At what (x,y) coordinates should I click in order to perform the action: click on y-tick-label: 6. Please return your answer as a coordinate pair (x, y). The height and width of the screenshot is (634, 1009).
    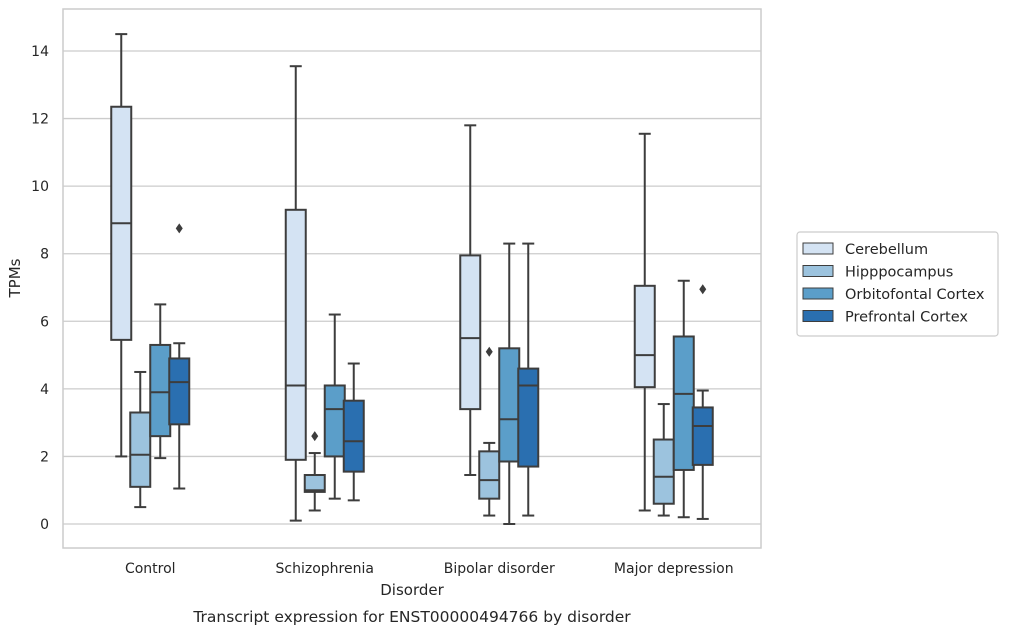
    Looking at the image, I should click on (44, 322).